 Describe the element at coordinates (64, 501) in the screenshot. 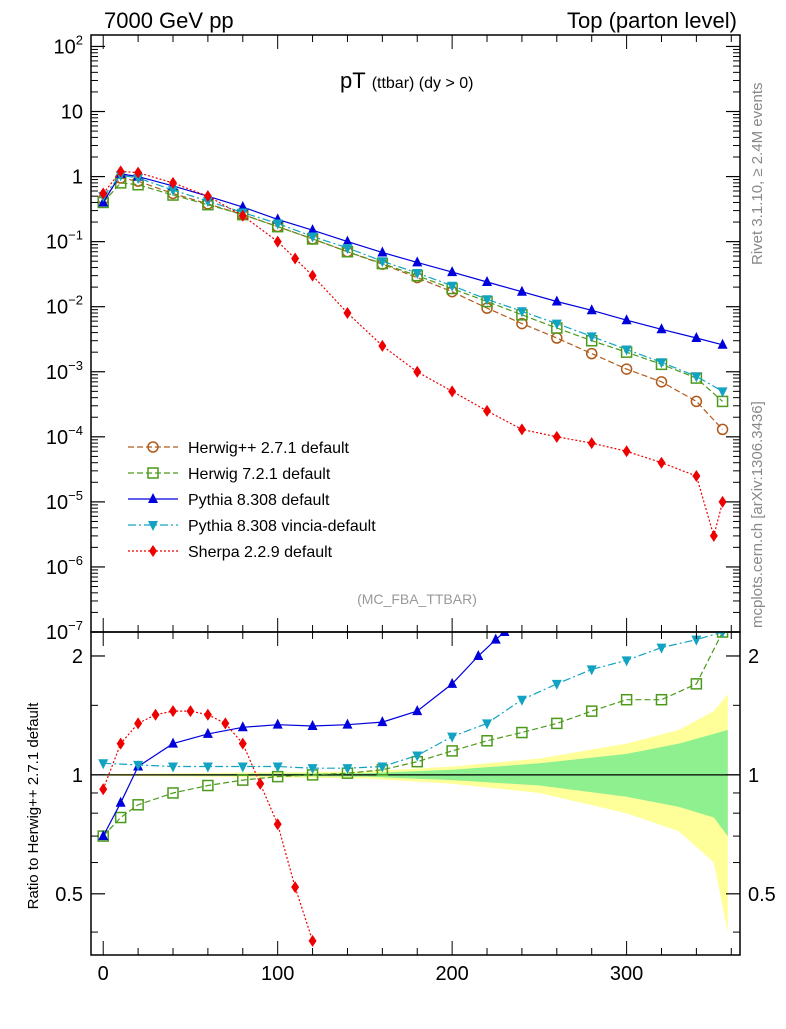

I see `main-y-tick-label: 10⁻⁵` at that location.